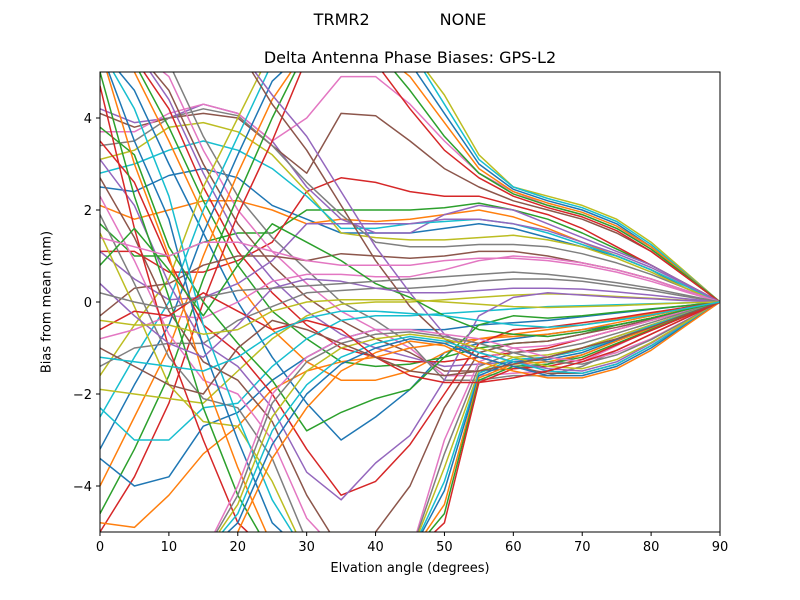  I want to click on y-tick-label: 4, so click(88, 119).